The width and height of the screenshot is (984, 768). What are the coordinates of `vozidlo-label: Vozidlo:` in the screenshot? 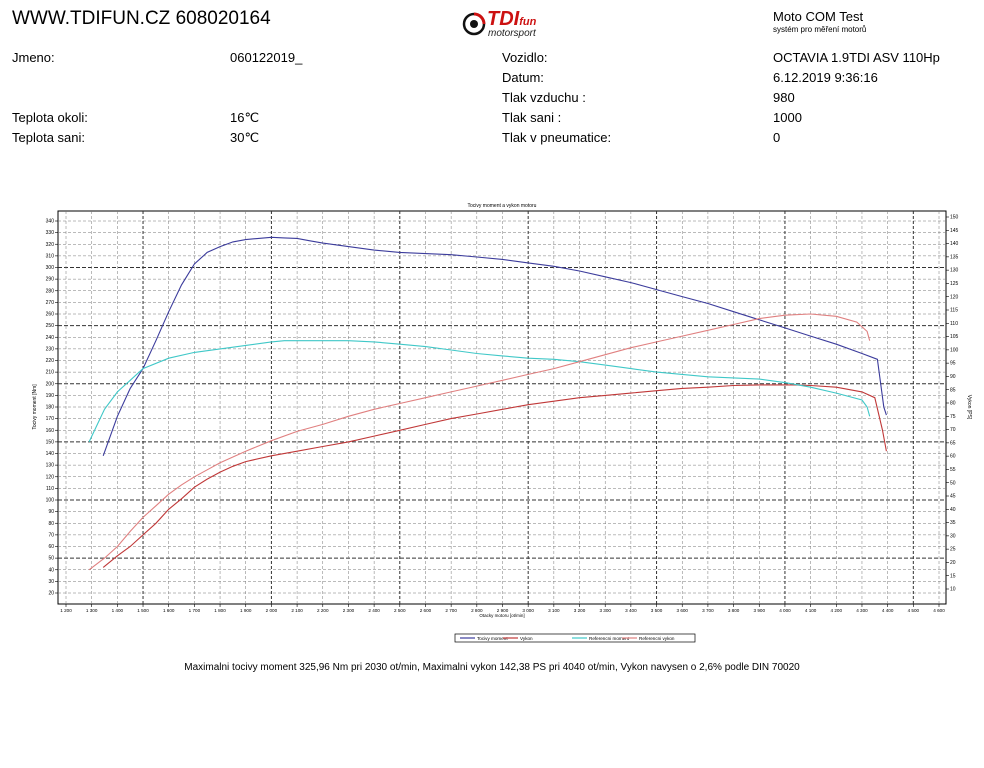 It's located at (525, 57).